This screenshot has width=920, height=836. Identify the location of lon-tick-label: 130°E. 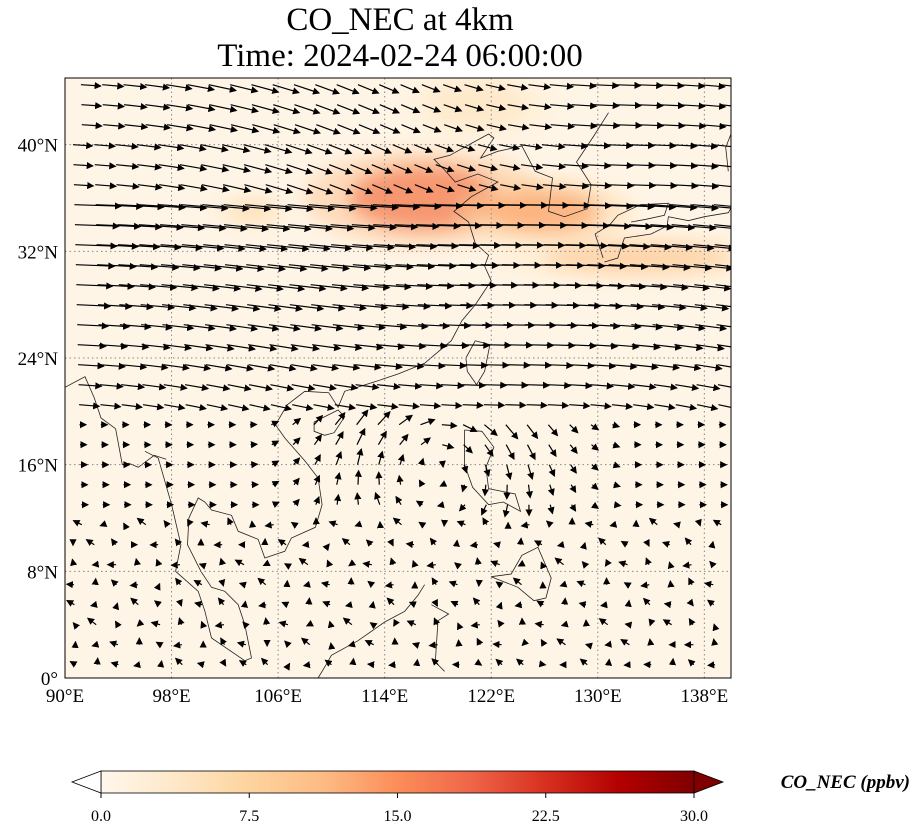
(598, 696).